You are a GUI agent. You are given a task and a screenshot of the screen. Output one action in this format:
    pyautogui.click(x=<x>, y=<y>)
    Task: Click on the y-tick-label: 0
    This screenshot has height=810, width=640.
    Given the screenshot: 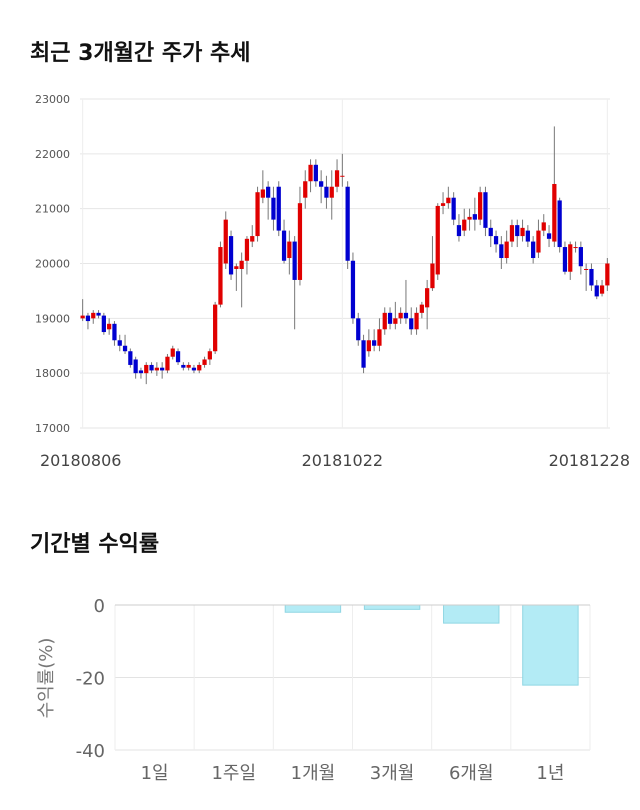 What is the action you would take?
    pyautogui.click(x=99, y=606)
    